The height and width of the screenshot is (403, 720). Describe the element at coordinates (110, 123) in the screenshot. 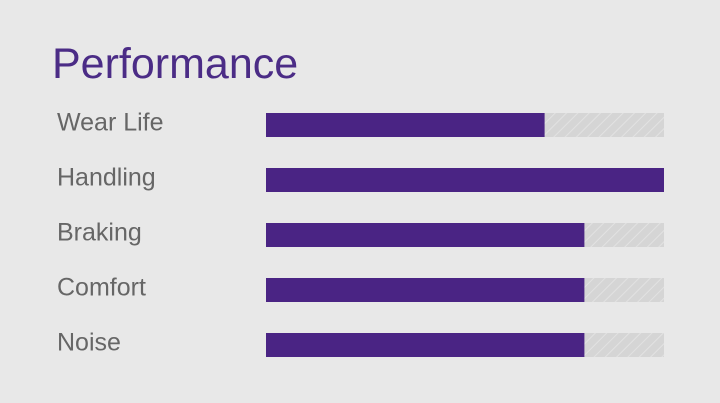

I see `category-label: Wear Life` at that location.